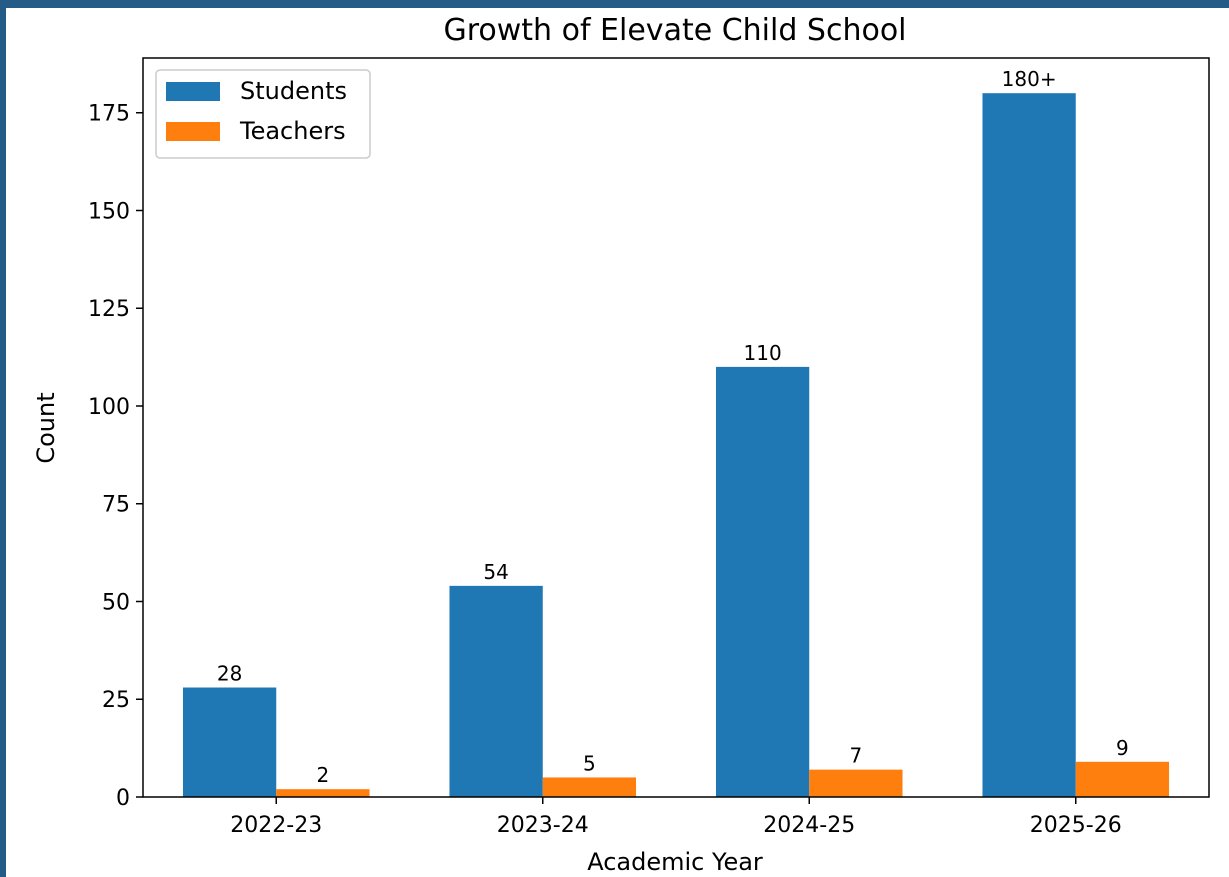  What do you see at coordinates (495, 572) in the screenshot?
I see `bar-label-students-2023-24: 54` at bounding box center [495, 572].